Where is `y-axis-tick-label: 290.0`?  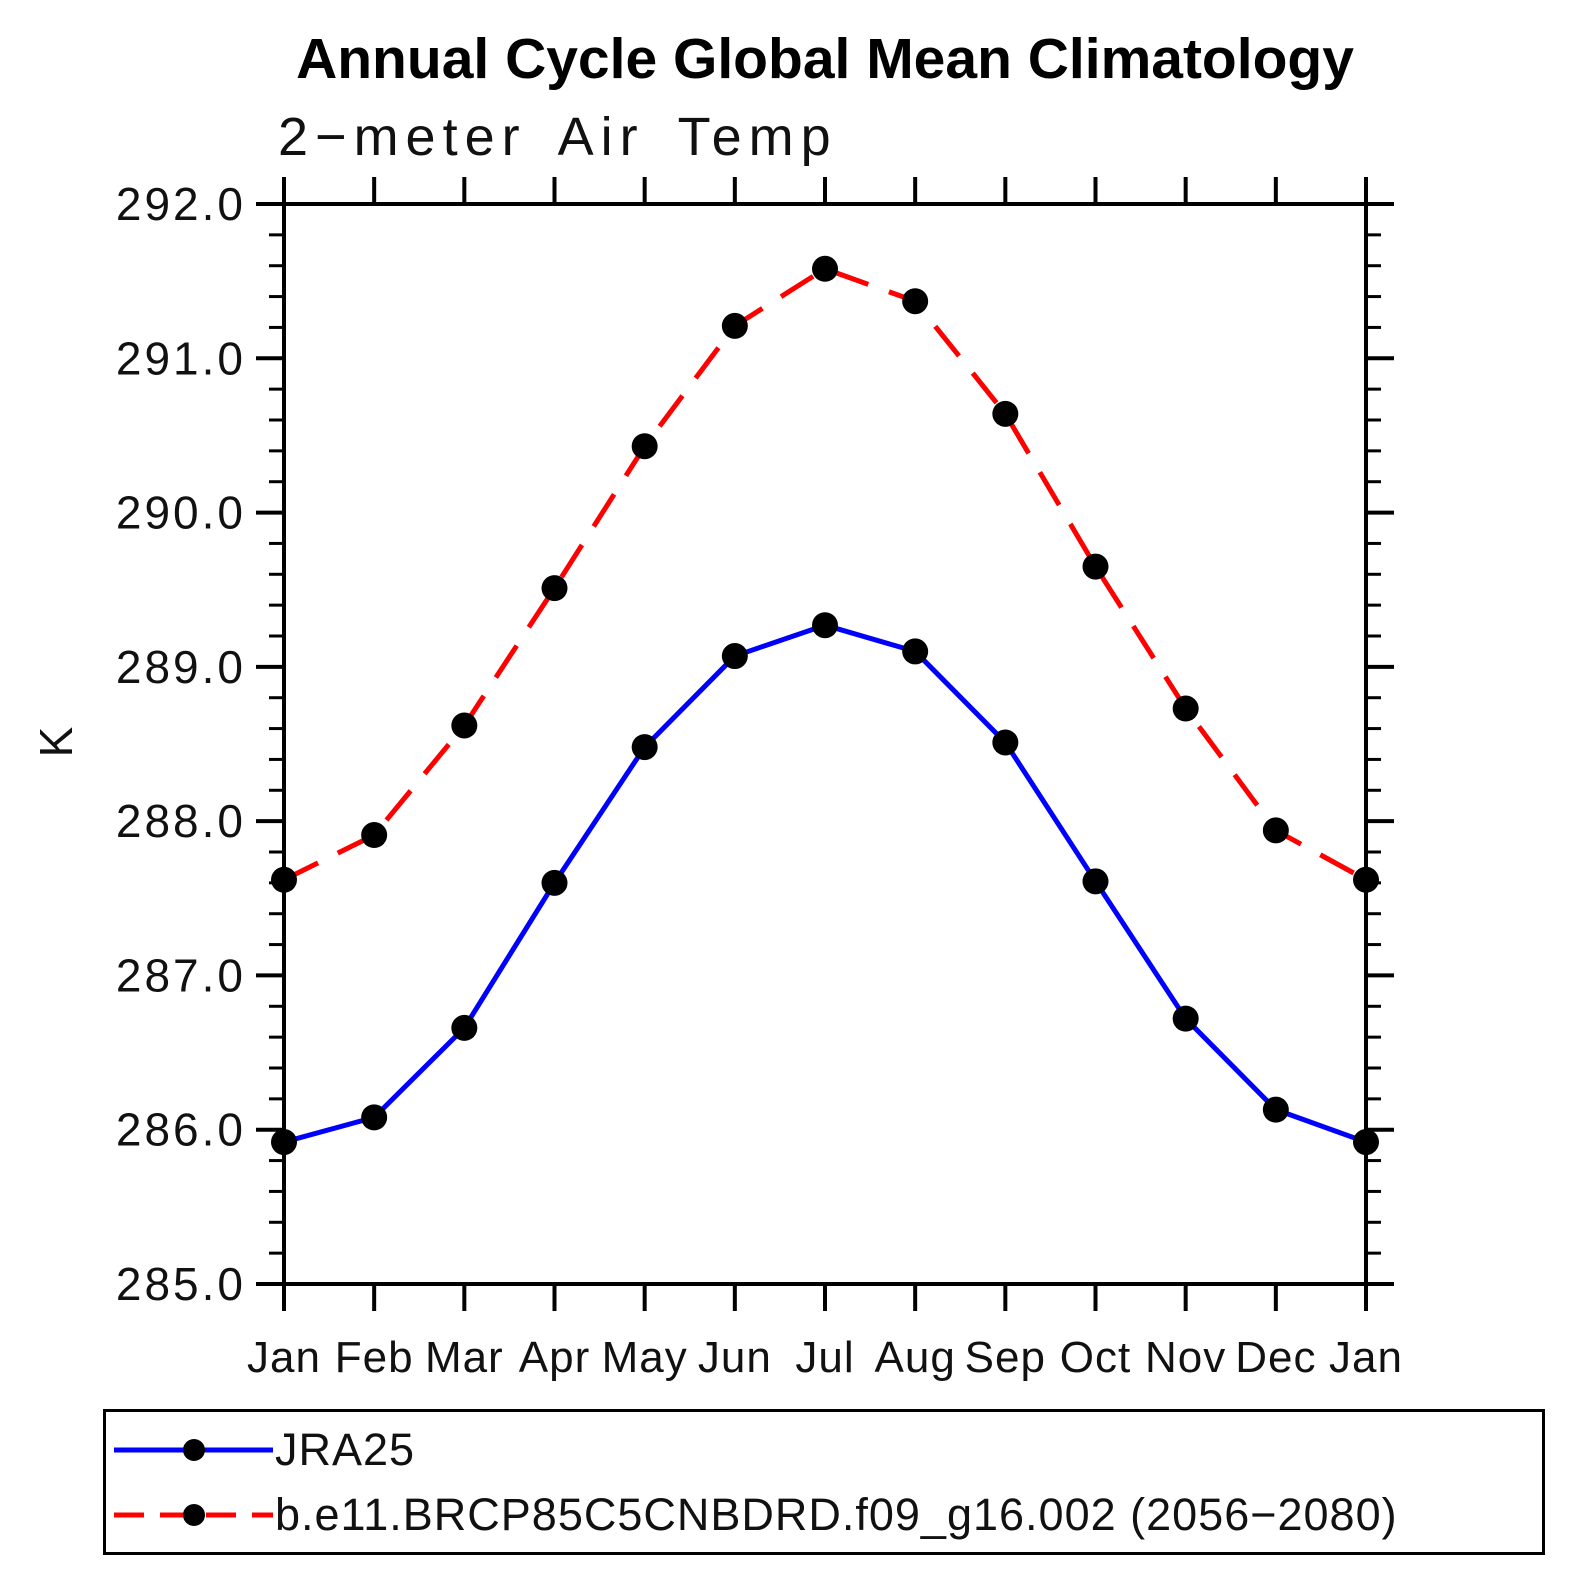
y-axis-tick-label: 290.0 is located at coordinates (181, 513).